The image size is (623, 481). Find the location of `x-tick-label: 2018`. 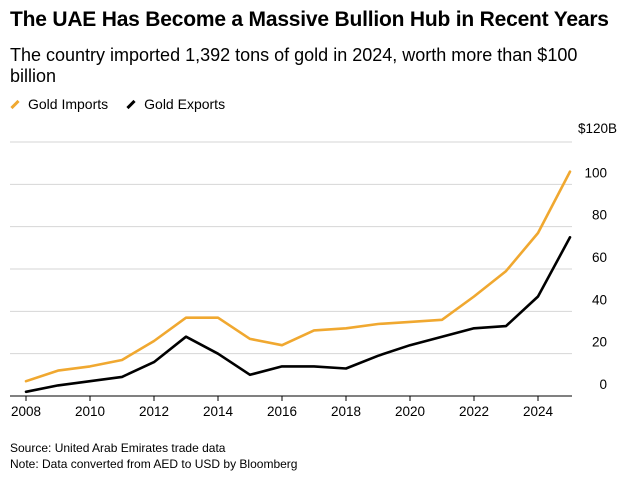

x-tick-label: 2018 is located at coordinates (346, 411).